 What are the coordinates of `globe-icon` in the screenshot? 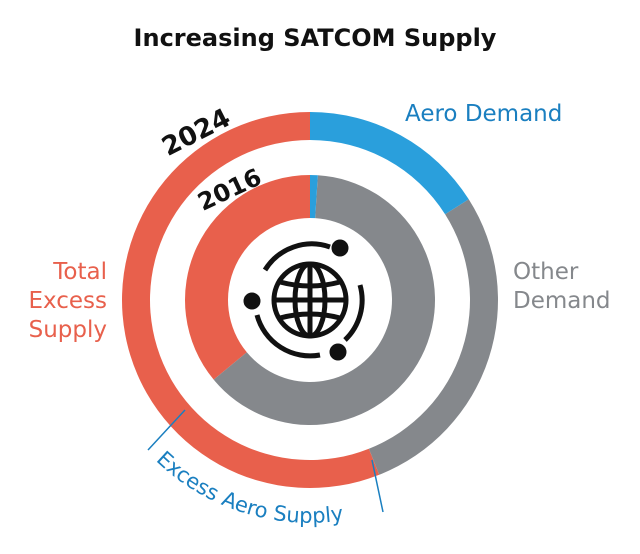 It's located at (304, 300).